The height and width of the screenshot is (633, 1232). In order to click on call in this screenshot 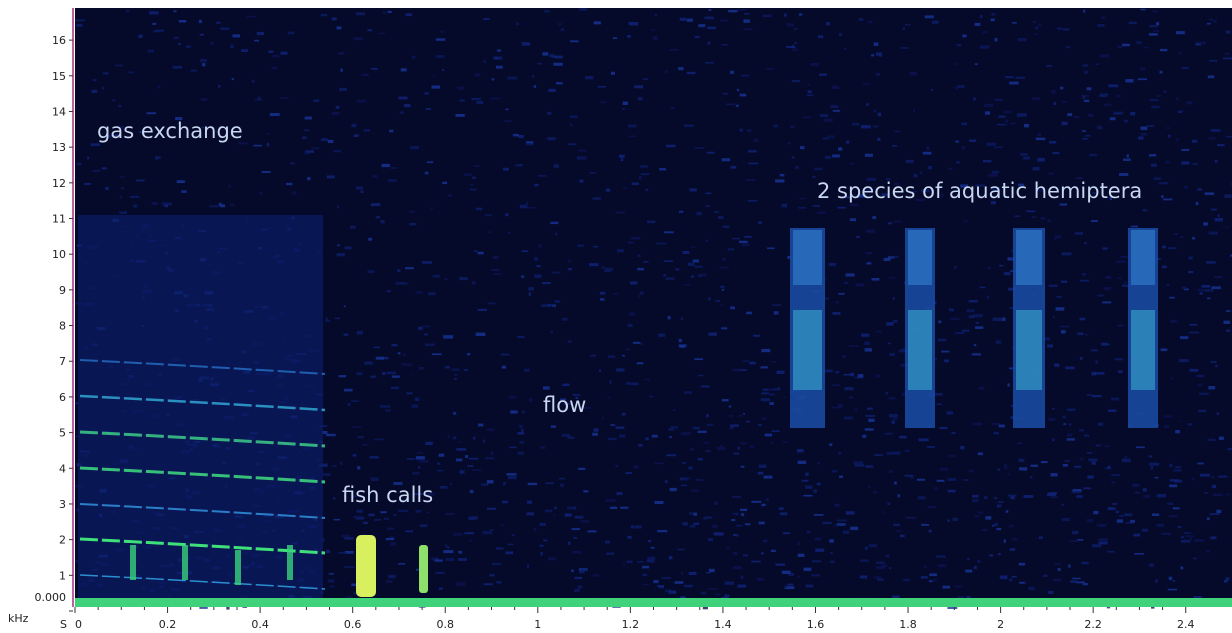, I will do `click(423, 569)`.